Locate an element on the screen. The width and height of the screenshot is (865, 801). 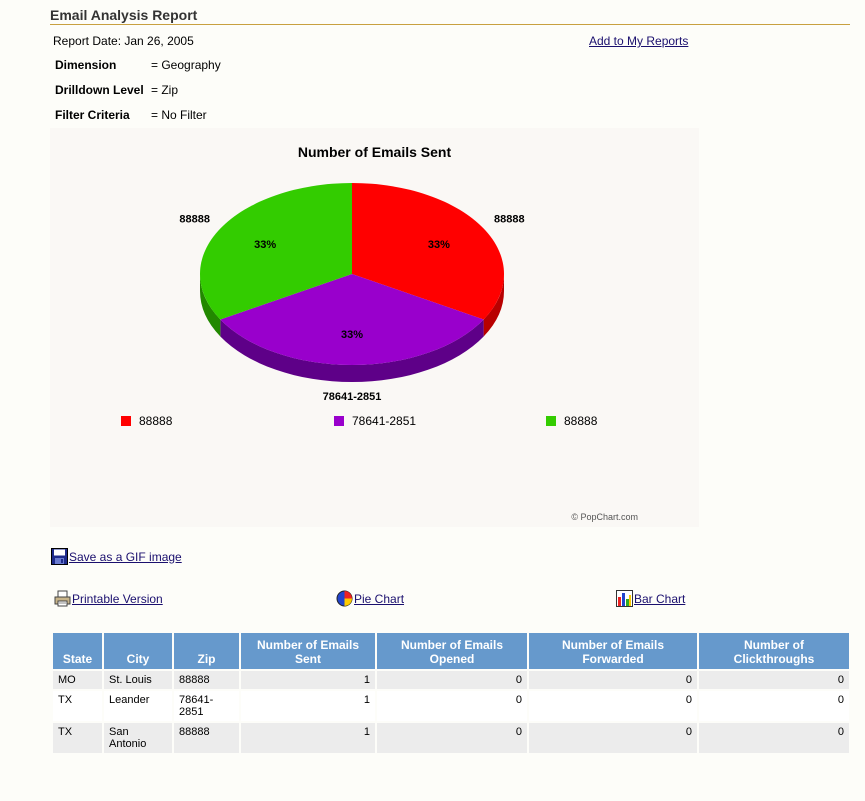
dimension-value: = Geography is located at coordinates (186, 65).